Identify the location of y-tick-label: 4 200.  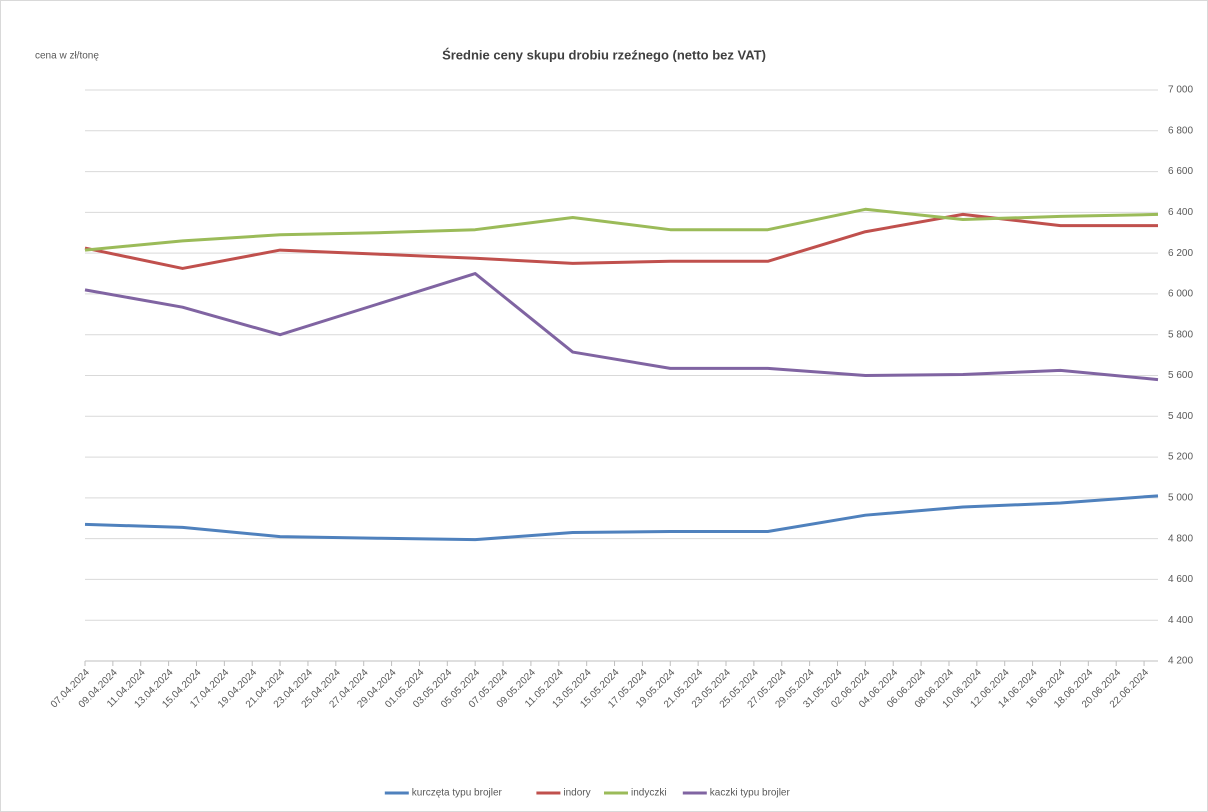
(1180, 661).